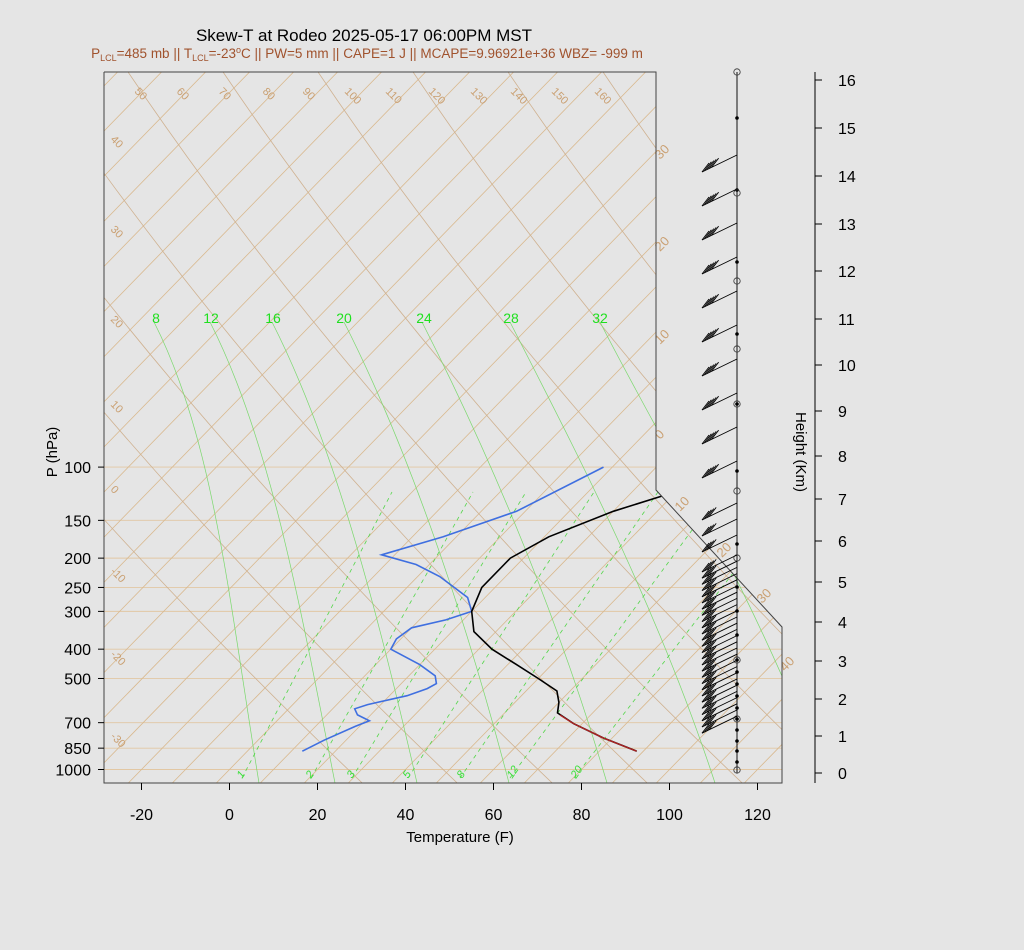  Describe the element at coordinates (577, 772) in the screenshot. I see `mixing-ratio-label: 20` at that location.